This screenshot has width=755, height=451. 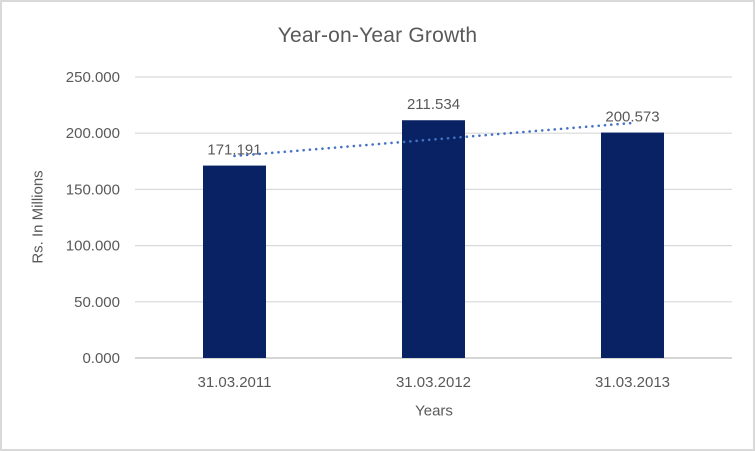 I want to click on trendline, so click(x=433, y=139).